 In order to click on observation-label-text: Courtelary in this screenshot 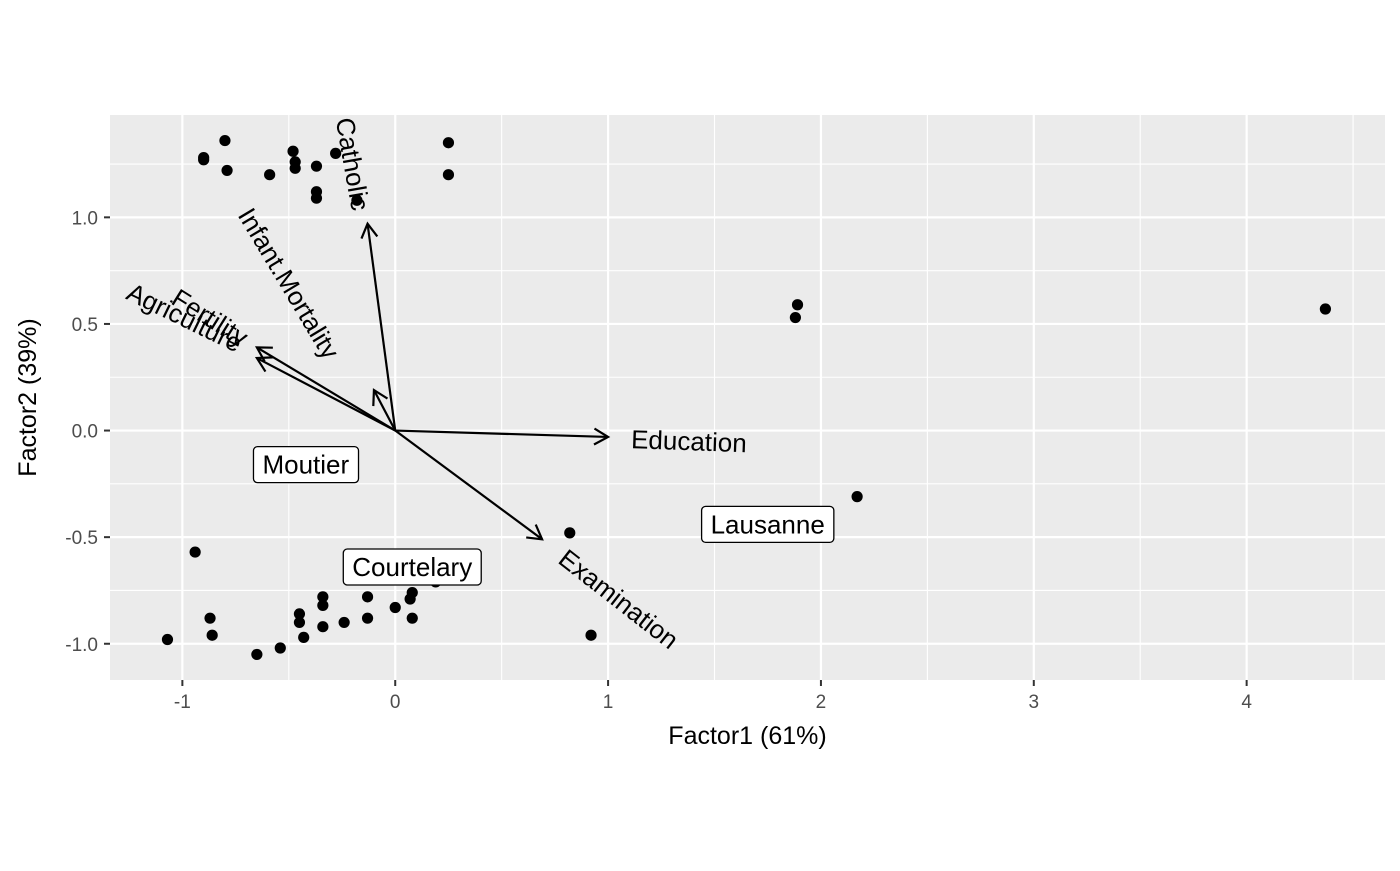, I will do `click(412, 567)`.